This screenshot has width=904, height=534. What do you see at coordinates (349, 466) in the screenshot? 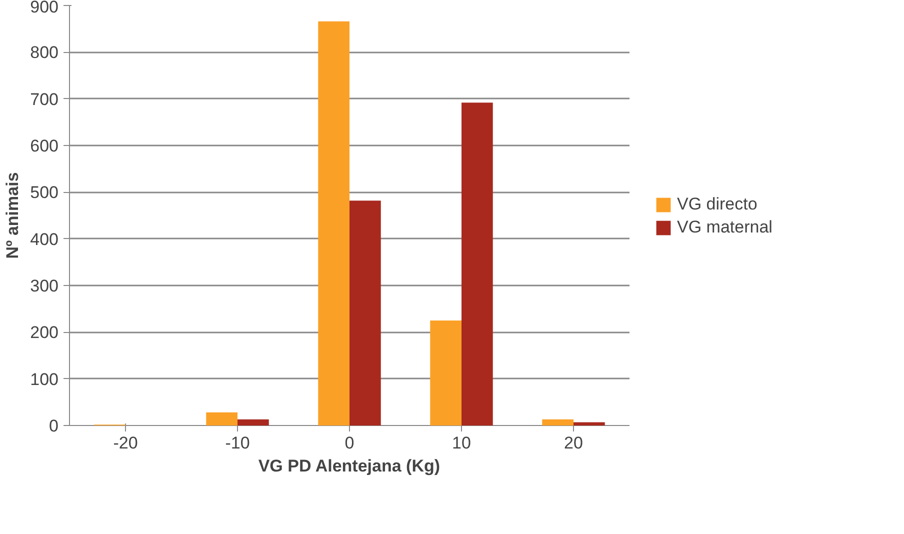
I see `x-axis-title: VG PD Alentejana (Kg)` at bounding box center [349, 466].